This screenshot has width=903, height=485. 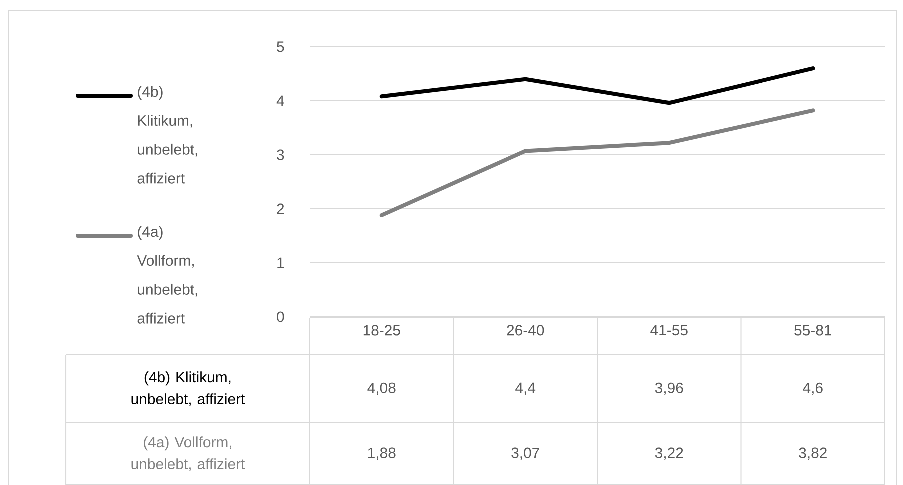 I want to click on x-tick-label: 41-55, so click(x=669, y=330).